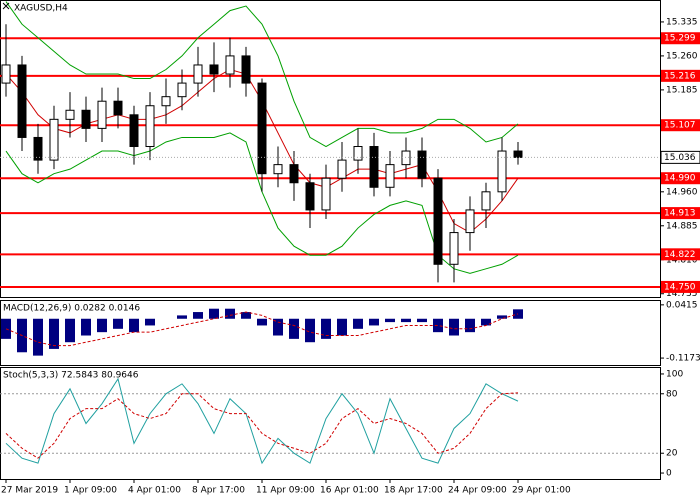 Image resolution: width=700 pixels, height=500 pixels. Describe the element at coordinates (477, 491) in the screenshot. I see `x-tick-label: 24 Apr 09:00` at that location.